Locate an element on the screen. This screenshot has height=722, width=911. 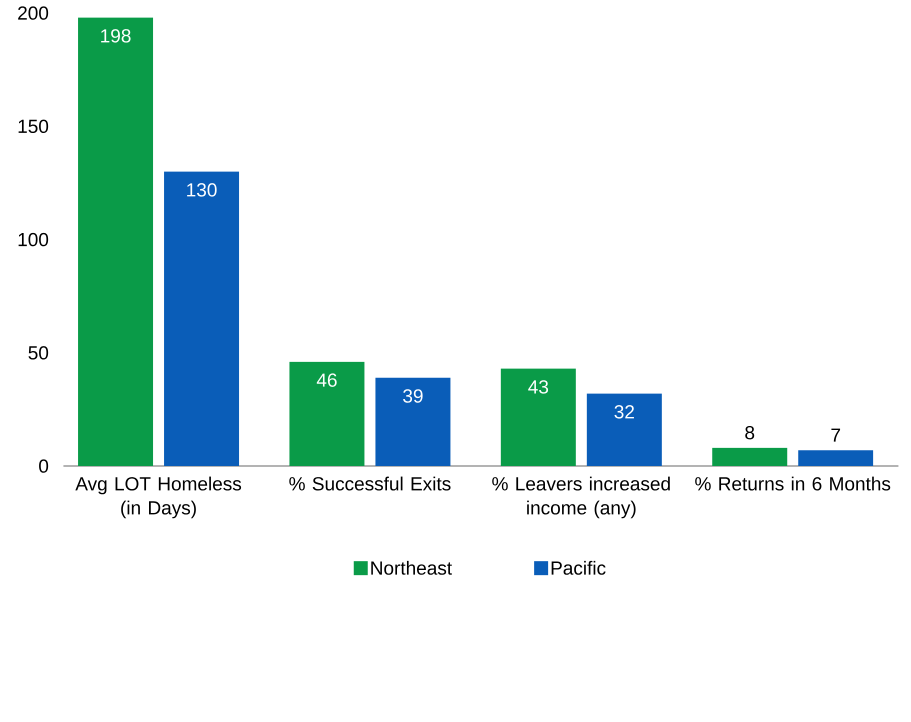
data-label: 46 is located at coordinates (326, 380).